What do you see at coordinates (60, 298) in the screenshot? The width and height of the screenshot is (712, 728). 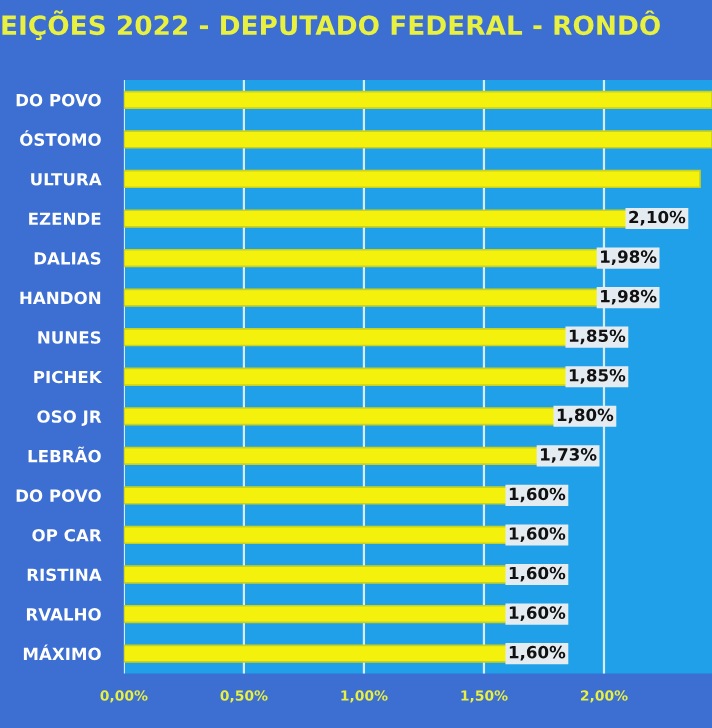 I see `y-tick-label: HANDON` at bounding box center [60, 298].